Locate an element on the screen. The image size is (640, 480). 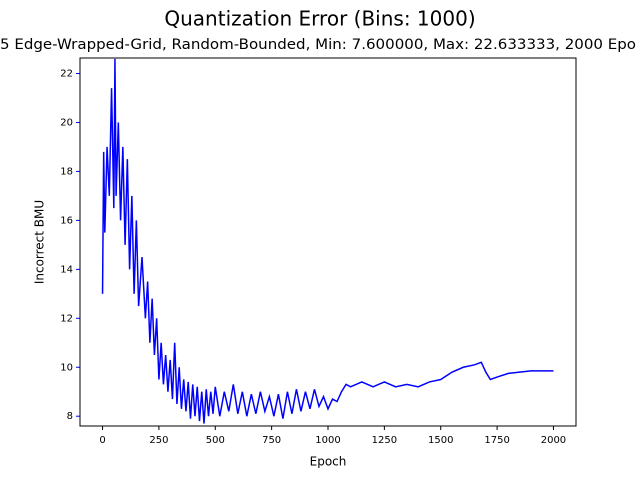
y-tick-label: 14 is located at coordinates (66, 269).